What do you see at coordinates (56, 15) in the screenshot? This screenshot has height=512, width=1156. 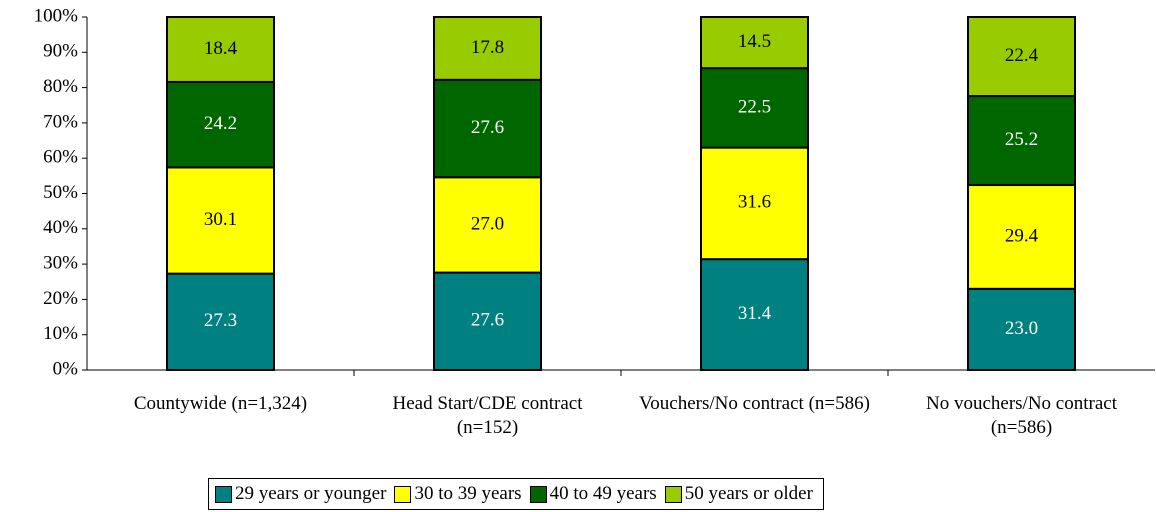 I see `y-tick-label: 100%` at bounding box center [56, 15].